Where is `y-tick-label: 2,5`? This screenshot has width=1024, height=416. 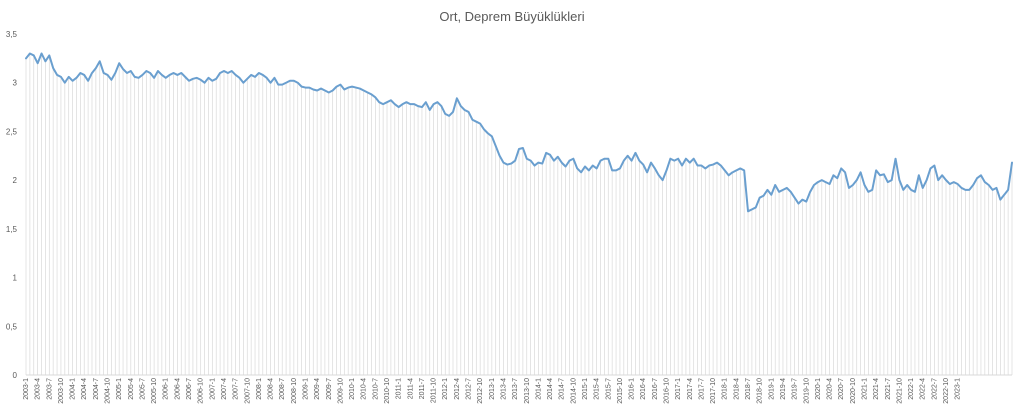 y-tick-label: 2,5 is located at coordinates (12, 131).